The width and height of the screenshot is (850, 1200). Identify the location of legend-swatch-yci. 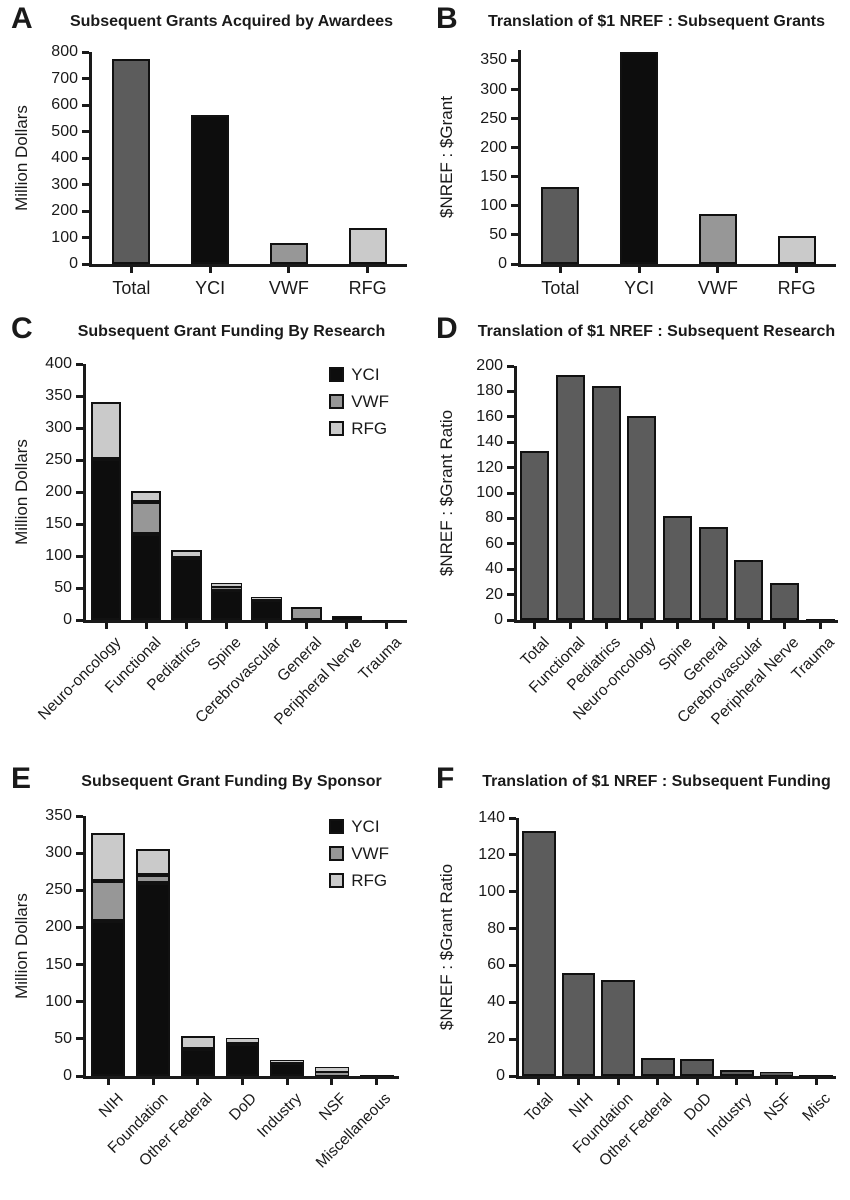
(337, 374).